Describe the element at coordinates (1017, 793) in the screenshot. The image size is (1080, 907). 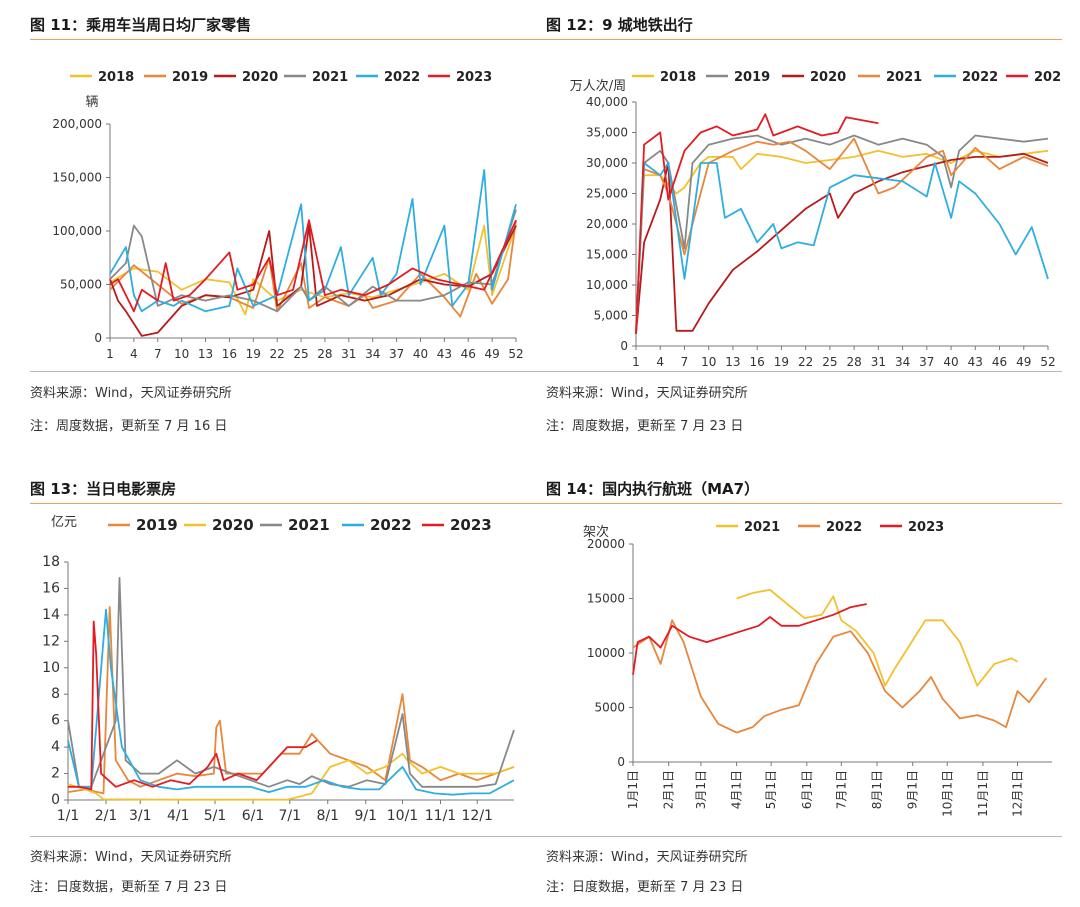
I see `x-tick-label: 12月1日` at that location.